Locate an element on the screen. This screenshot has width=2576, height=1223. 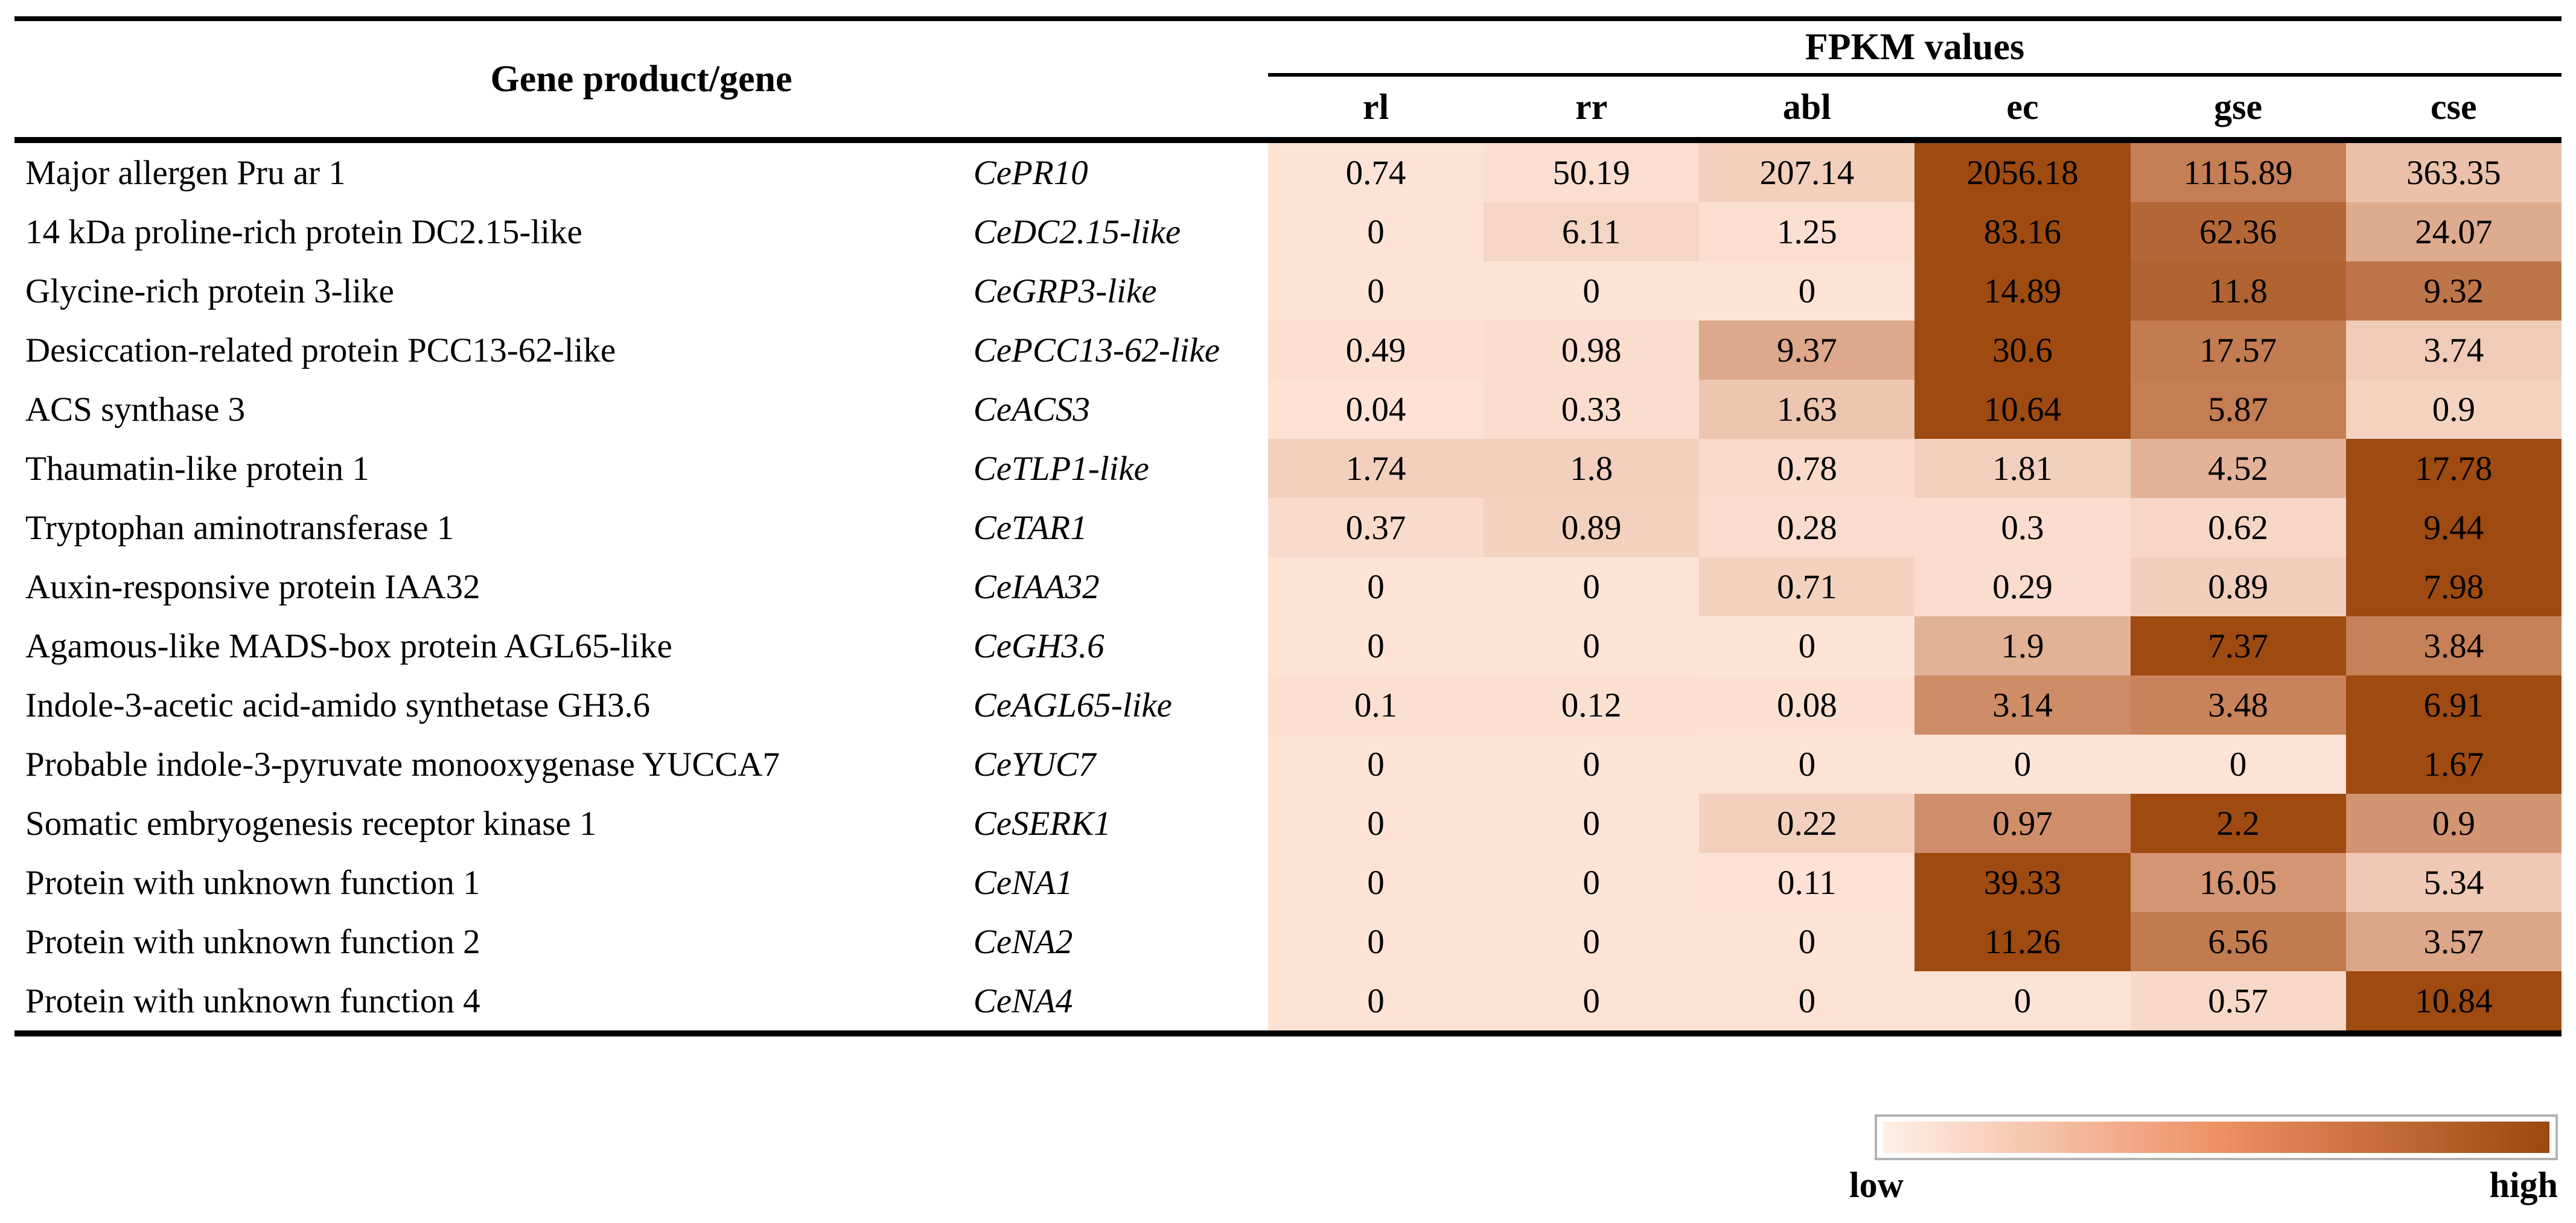
fpkm-value-cell: 1.63 is located at coordinates (1807, 409).